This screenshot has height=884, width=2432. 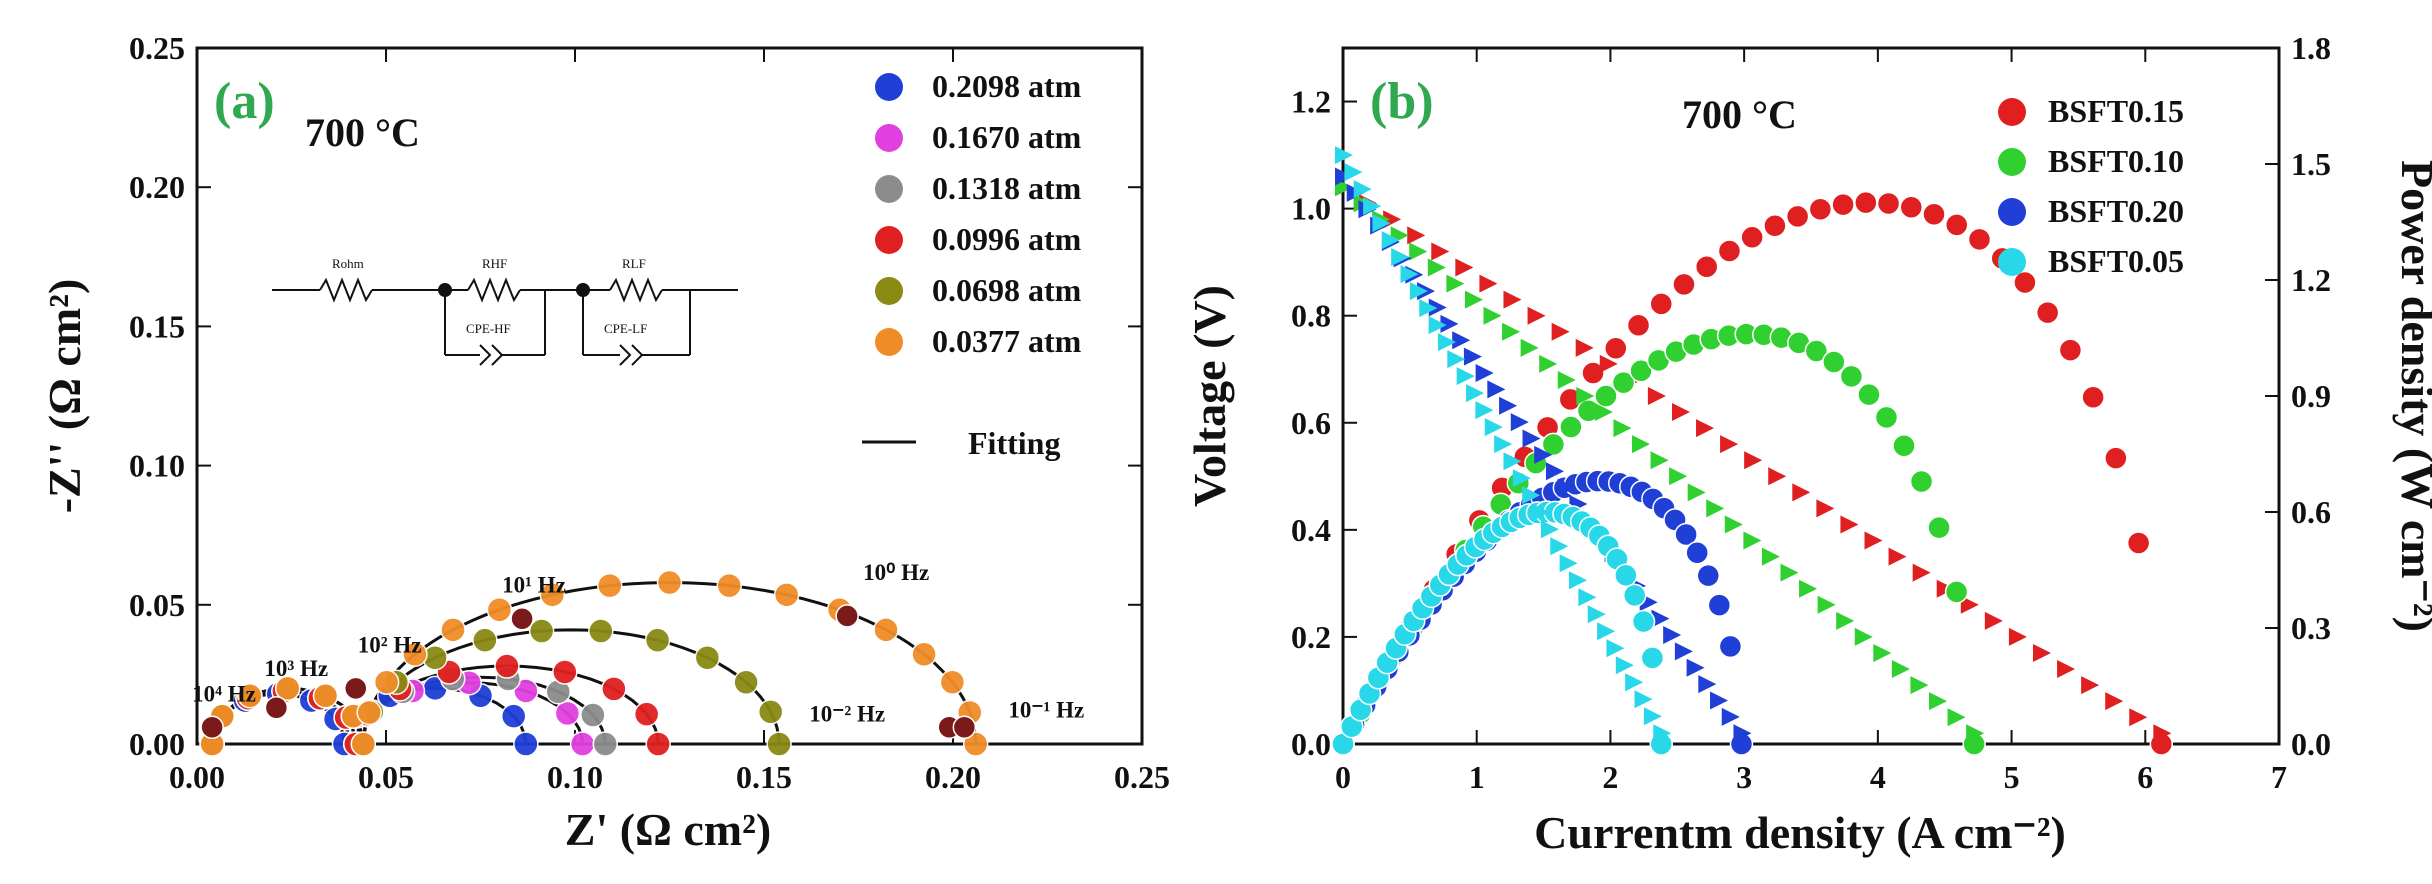 I want to click on legend-label: BSFT0.10, so click(x=2116, y=161).